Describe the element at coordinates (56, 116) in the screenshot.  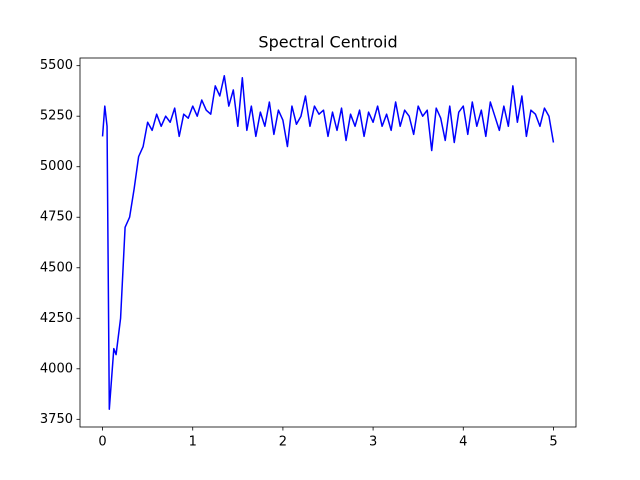
I see `y-tick-label: 5250` at that location.